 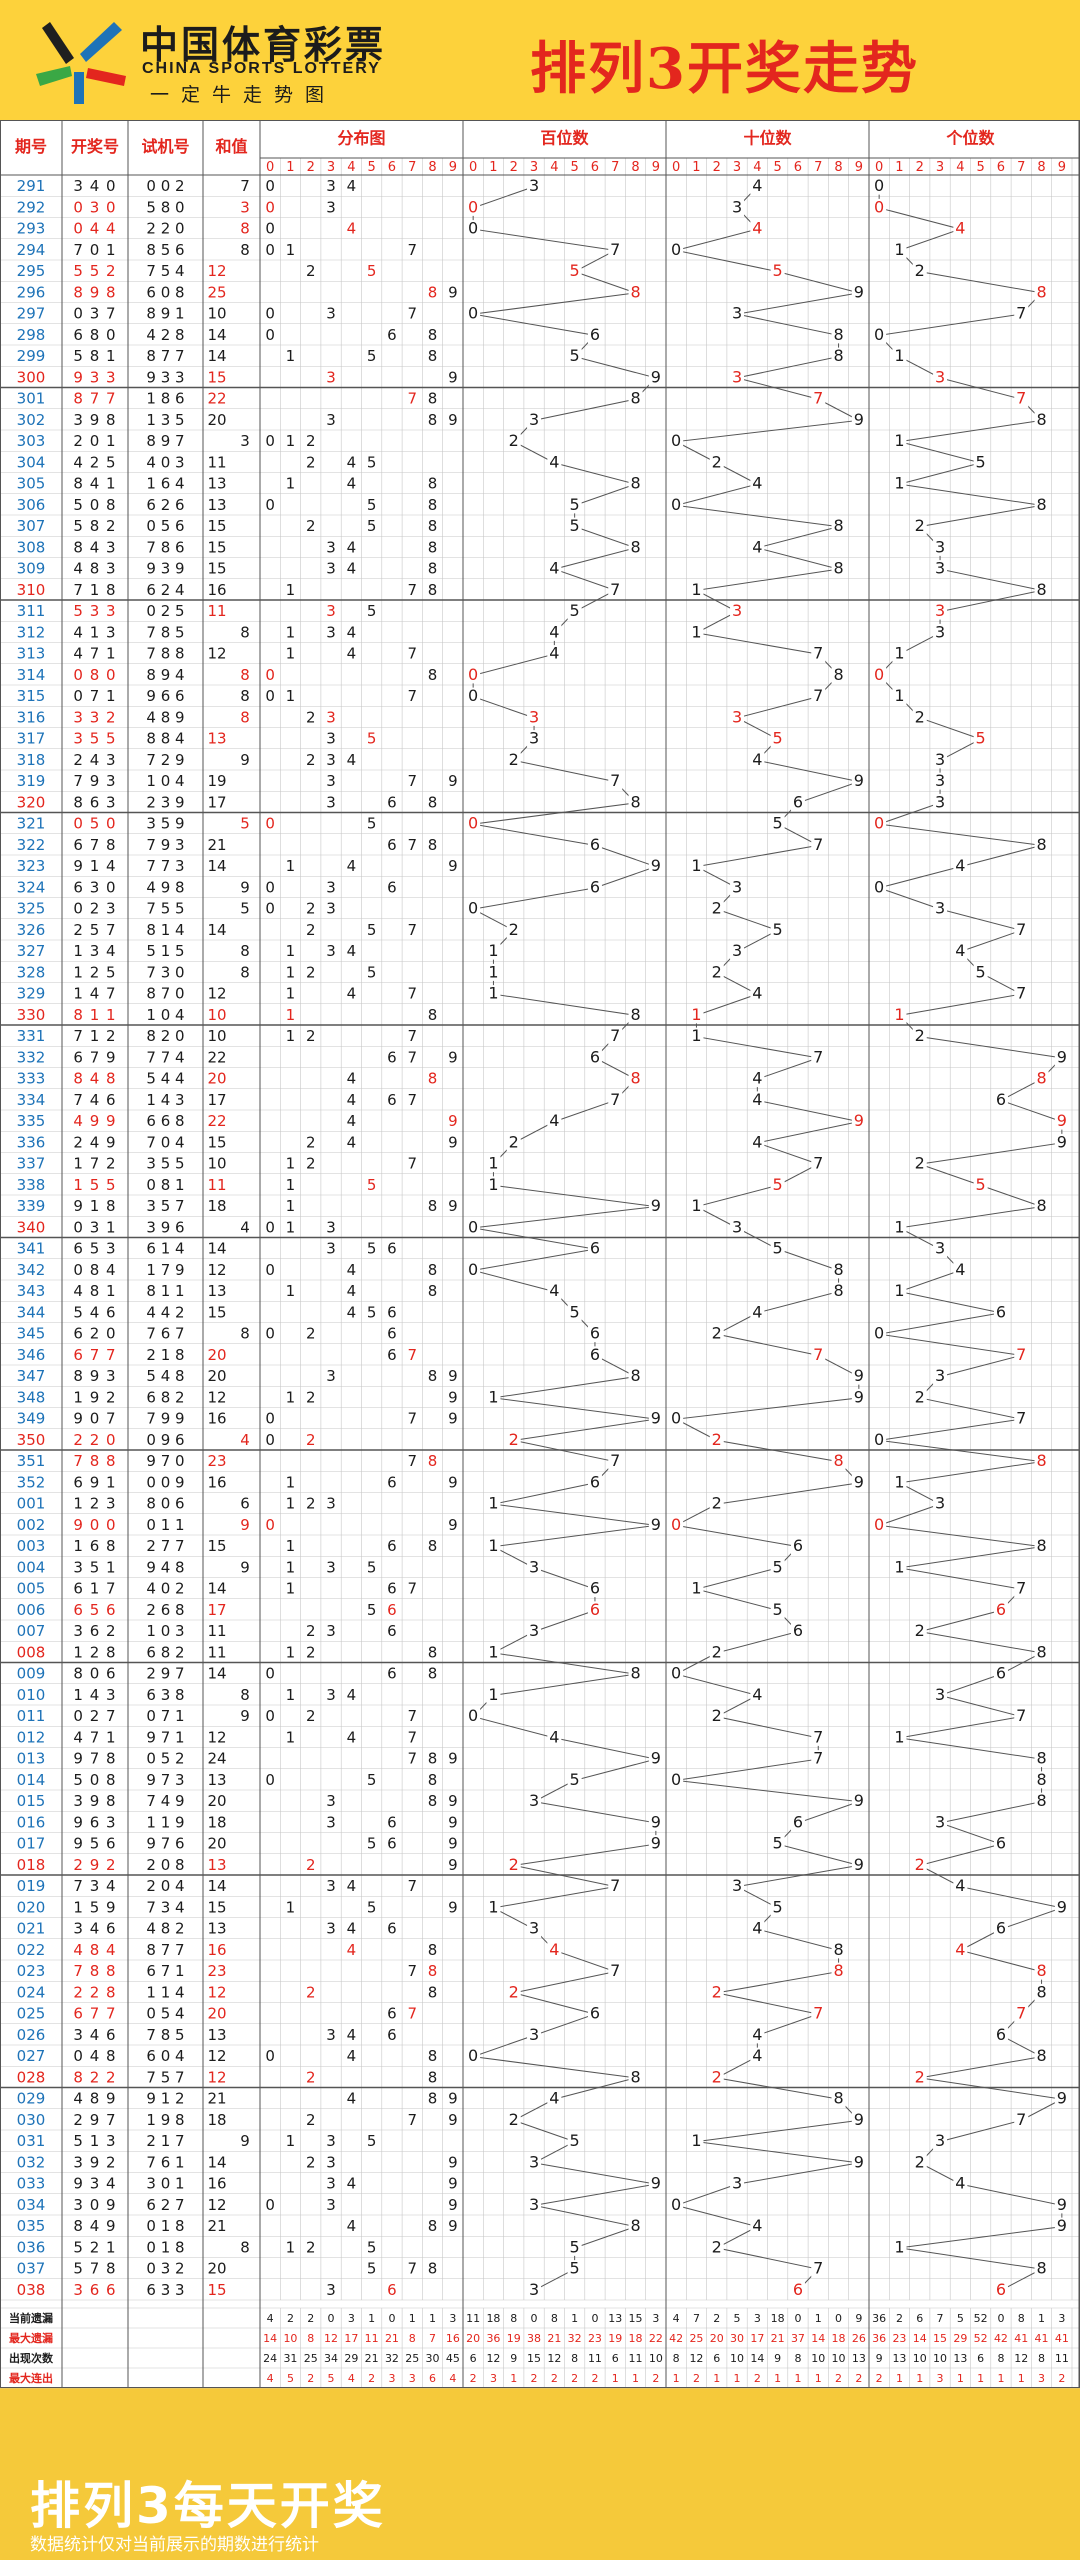 I want to click on distribution-mark: 4, so click(x=352, y=2226).